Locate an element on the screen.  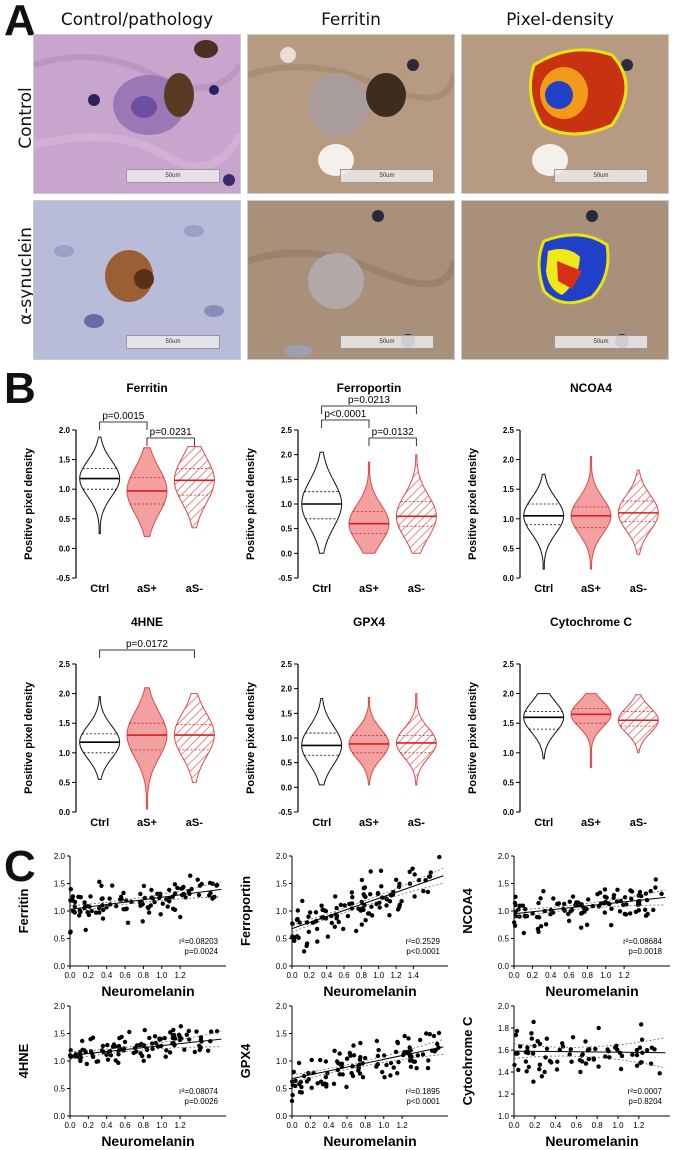
y-tick-label: 1.6 is located at coordinates (504, 1050).